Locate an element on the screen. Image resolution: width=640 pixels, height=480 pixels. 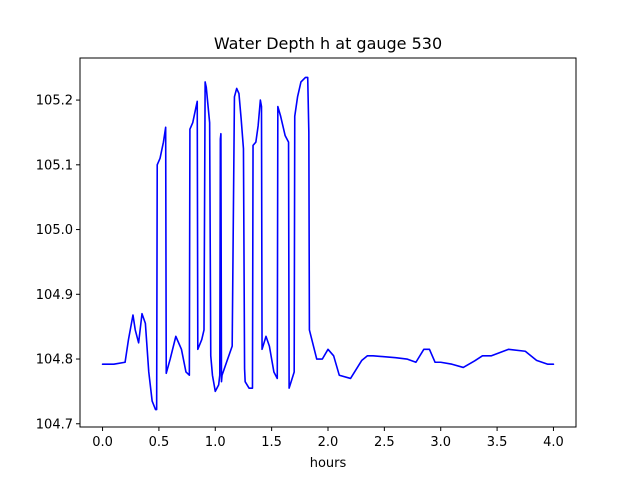
x-tick-label: 1.0 is located at coordinates (215, 442).